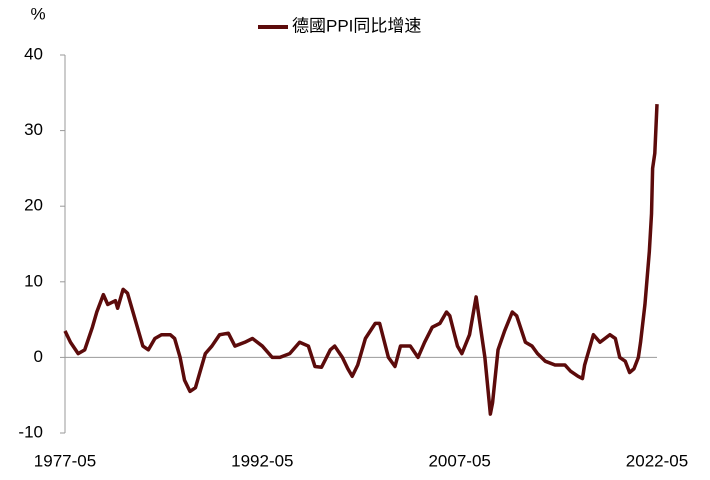 This screenshot has height=480, width=710. I want to click on y-tick-label: 20, so click(33, 205).